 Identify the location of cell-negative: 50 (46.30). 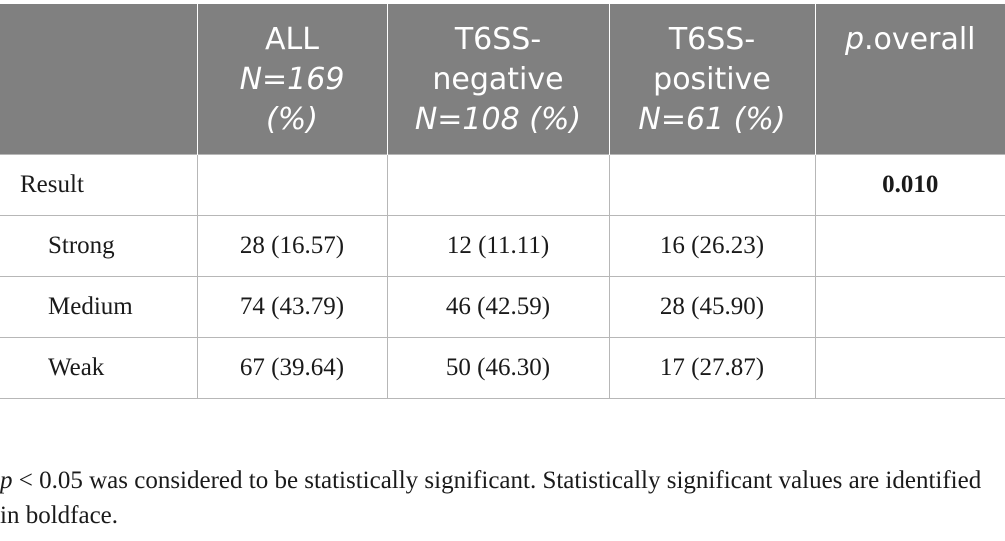
(498, 367).